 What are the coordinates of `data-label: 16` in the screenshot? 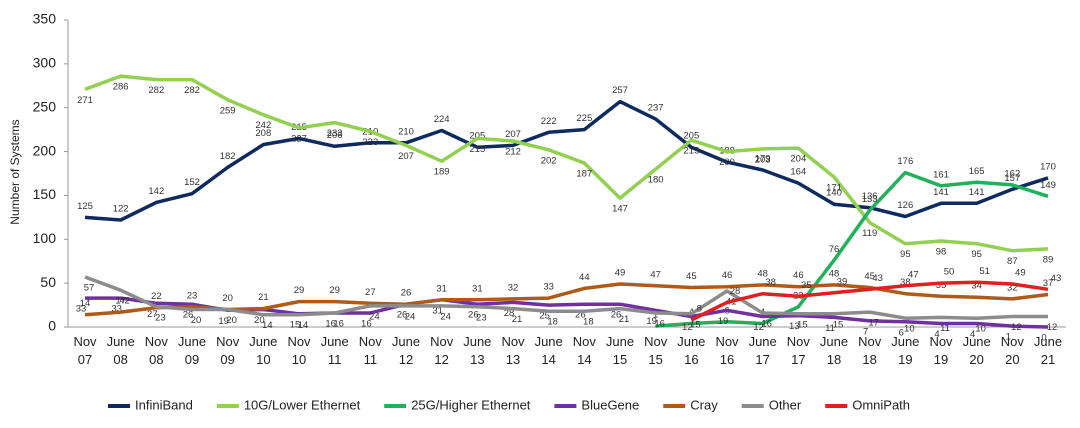 It's located at (366, 323).